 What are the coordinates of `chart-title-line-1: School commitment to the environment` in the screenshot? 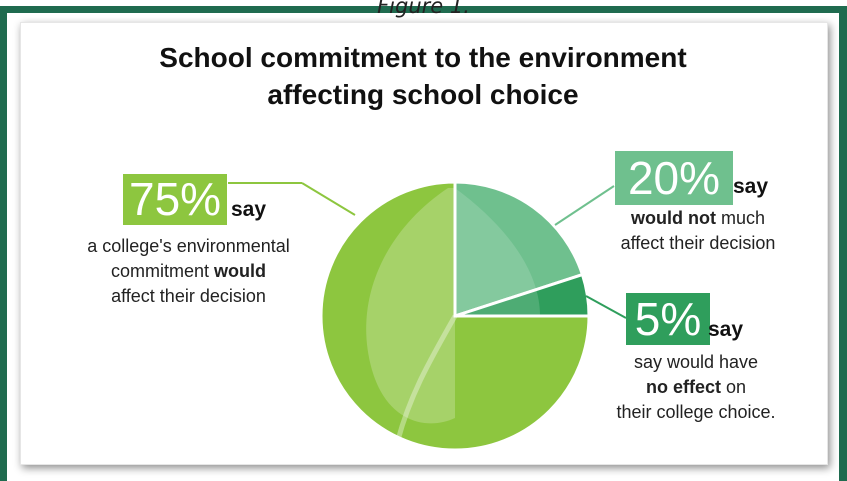 It's located at (423, 57).